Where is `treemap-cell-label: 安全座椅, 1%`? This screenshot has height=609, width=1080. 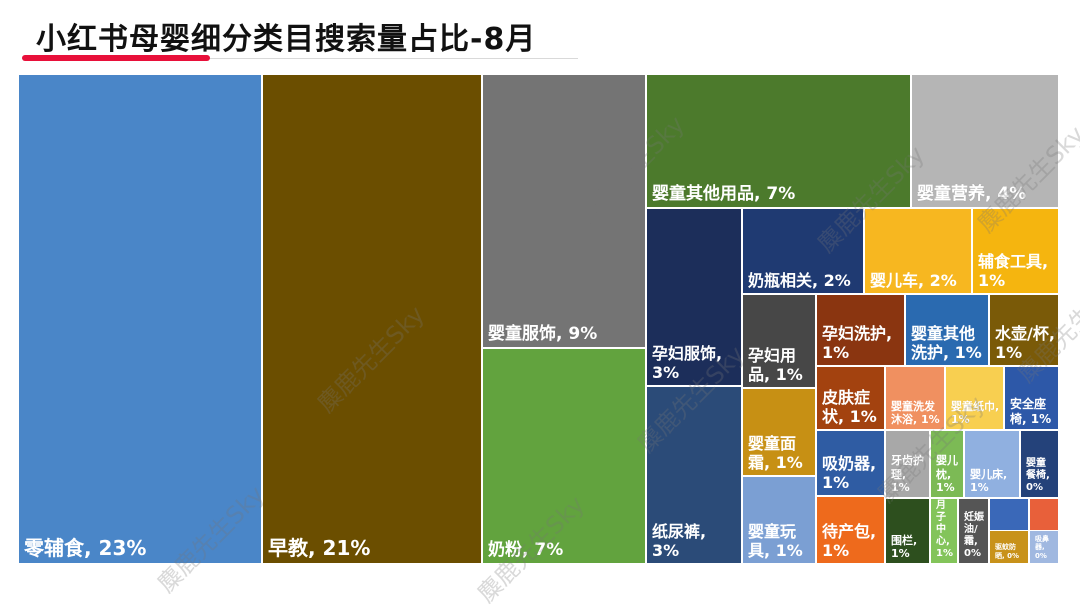 treemap-cell-label: 安全座椅, 1% is located at coordinates (1031, 411).